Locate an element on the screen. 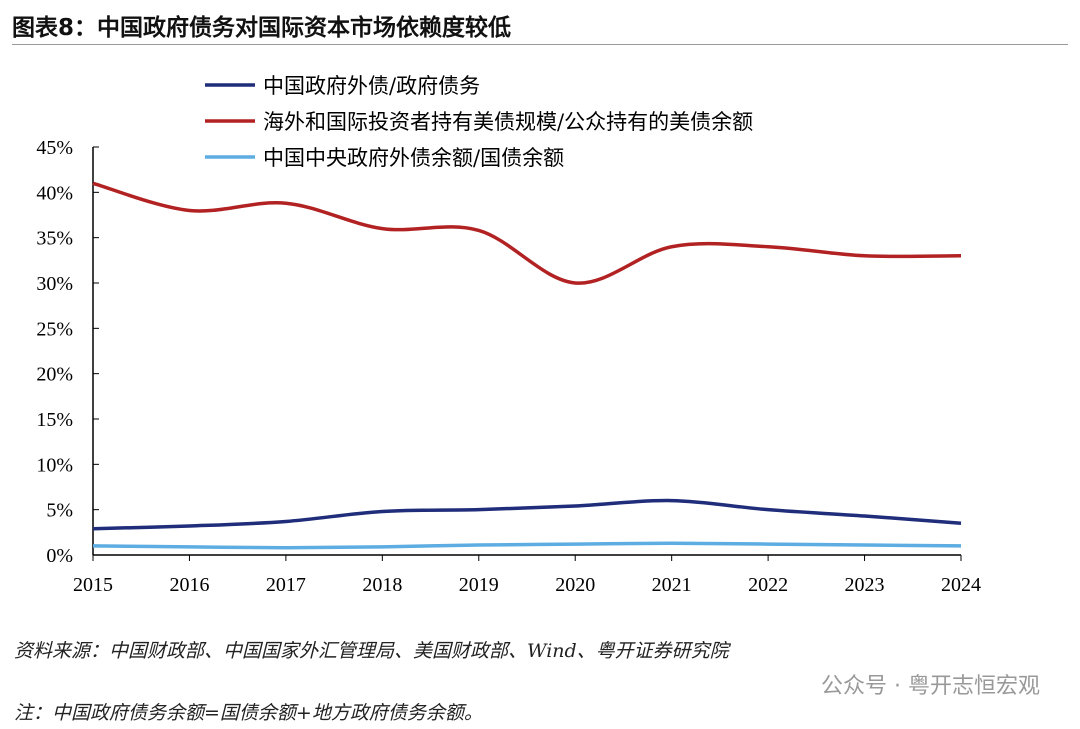  y-tick-label: 45% is located at coordinates (54, 148).